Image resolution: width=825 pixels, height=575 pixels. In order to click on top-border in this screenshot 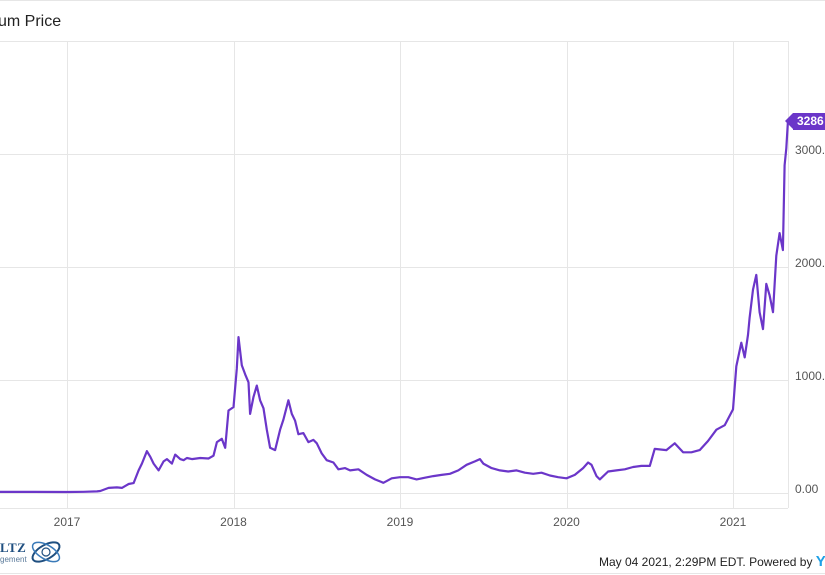, I will do `click(412, 0)`.